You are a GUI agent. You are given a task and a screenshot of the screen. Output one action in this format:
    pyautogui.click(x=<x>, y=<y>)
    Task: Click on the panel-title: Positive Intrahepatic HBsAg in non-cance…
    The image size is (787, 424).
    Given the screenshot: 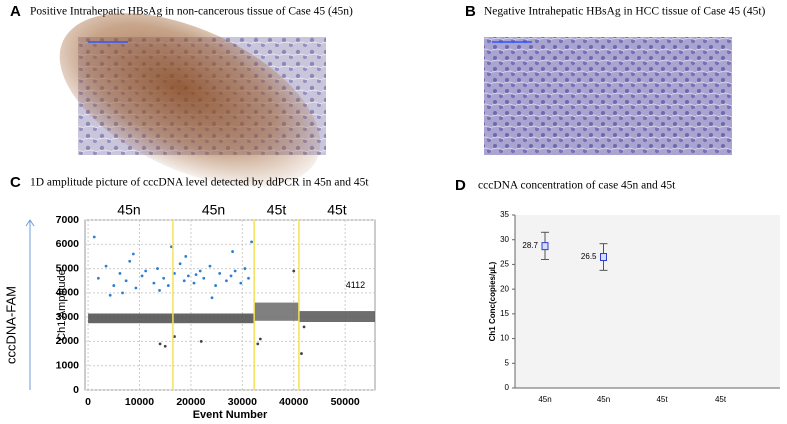 What is the action you would take?
    pyautogui.click(x=191, y=12)
    